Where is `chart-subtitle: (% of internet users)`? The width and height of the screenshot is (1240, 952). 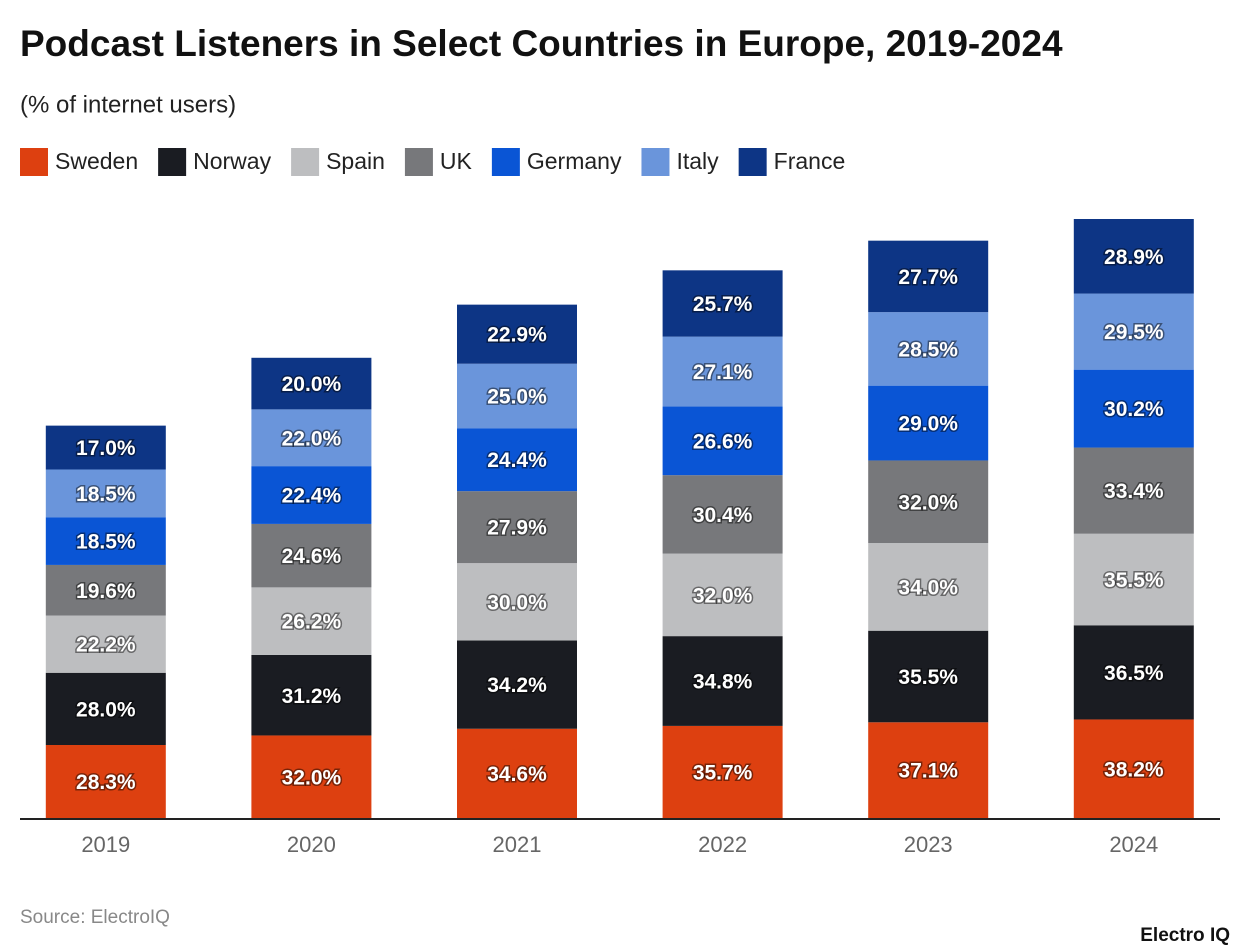
chart-subtitle: (% of internet users) is located at coordinates (128, 104).